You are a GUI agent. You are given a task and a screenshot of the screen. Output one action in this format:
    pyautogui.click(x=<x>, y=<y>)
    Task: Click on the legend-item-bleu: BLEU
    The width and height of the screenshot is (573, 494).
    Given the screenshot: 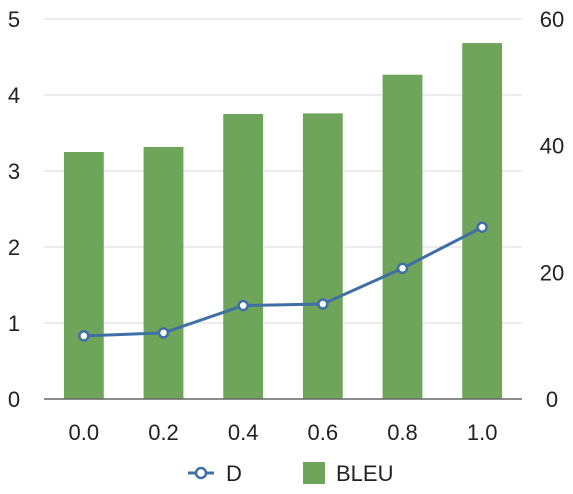 What is the action you would take?
    pyautogui.click(x=348, y=473)
    